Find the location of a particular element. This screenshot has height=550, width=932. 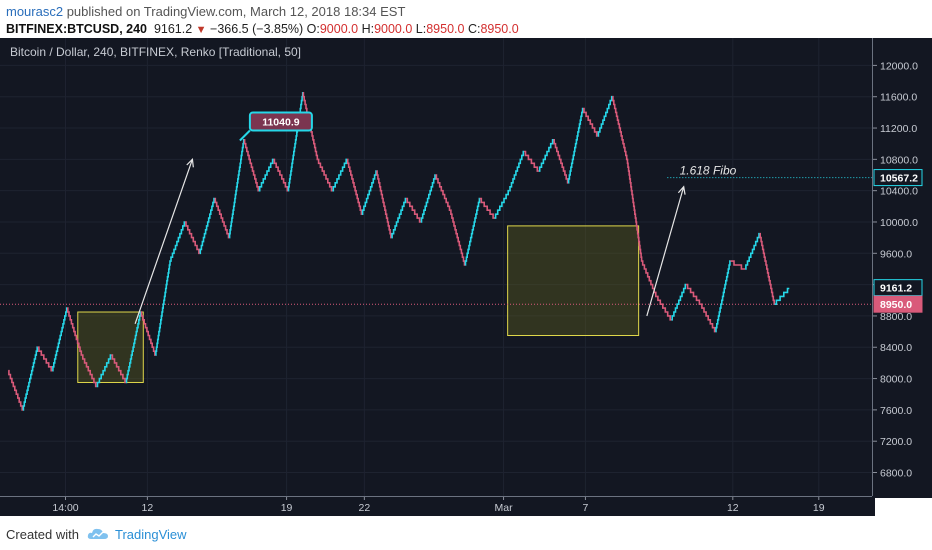

current-price-tag-box is located at coordinates (898, 288).